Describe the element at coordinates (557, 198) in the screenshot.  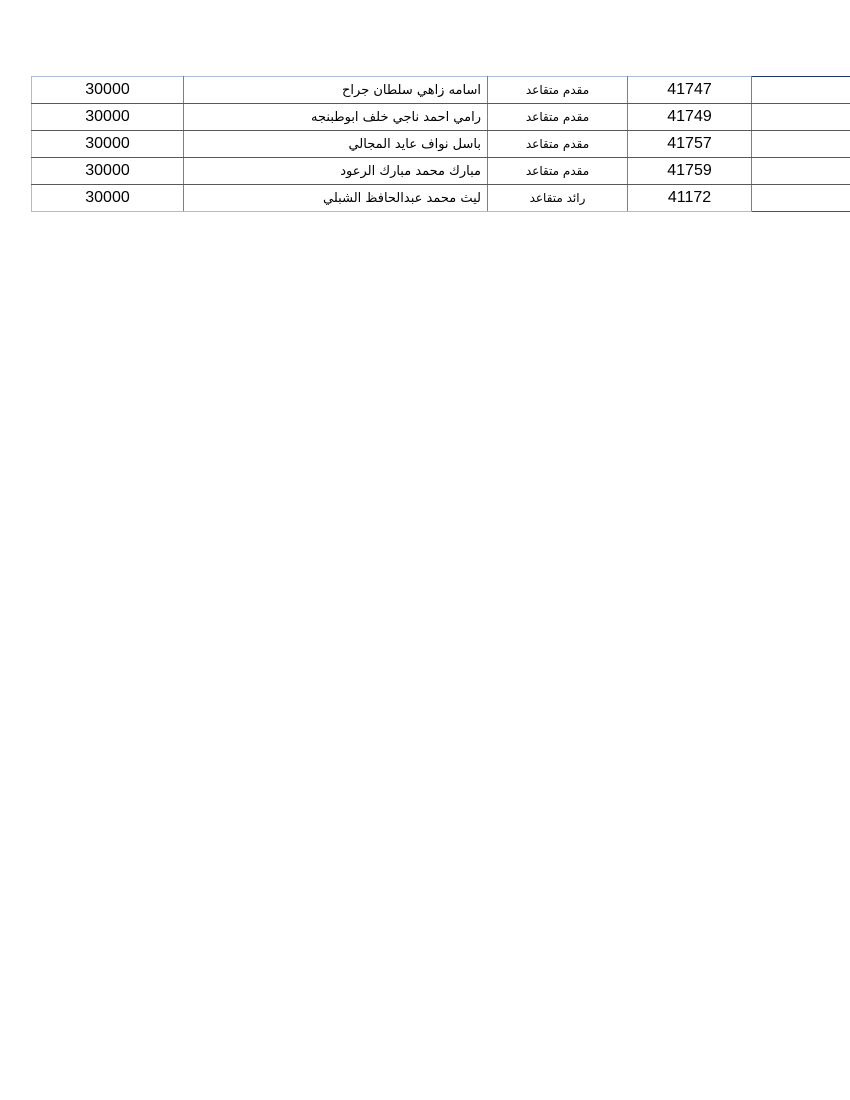
I see `cell-rank: رائد متقاعد` at that location.